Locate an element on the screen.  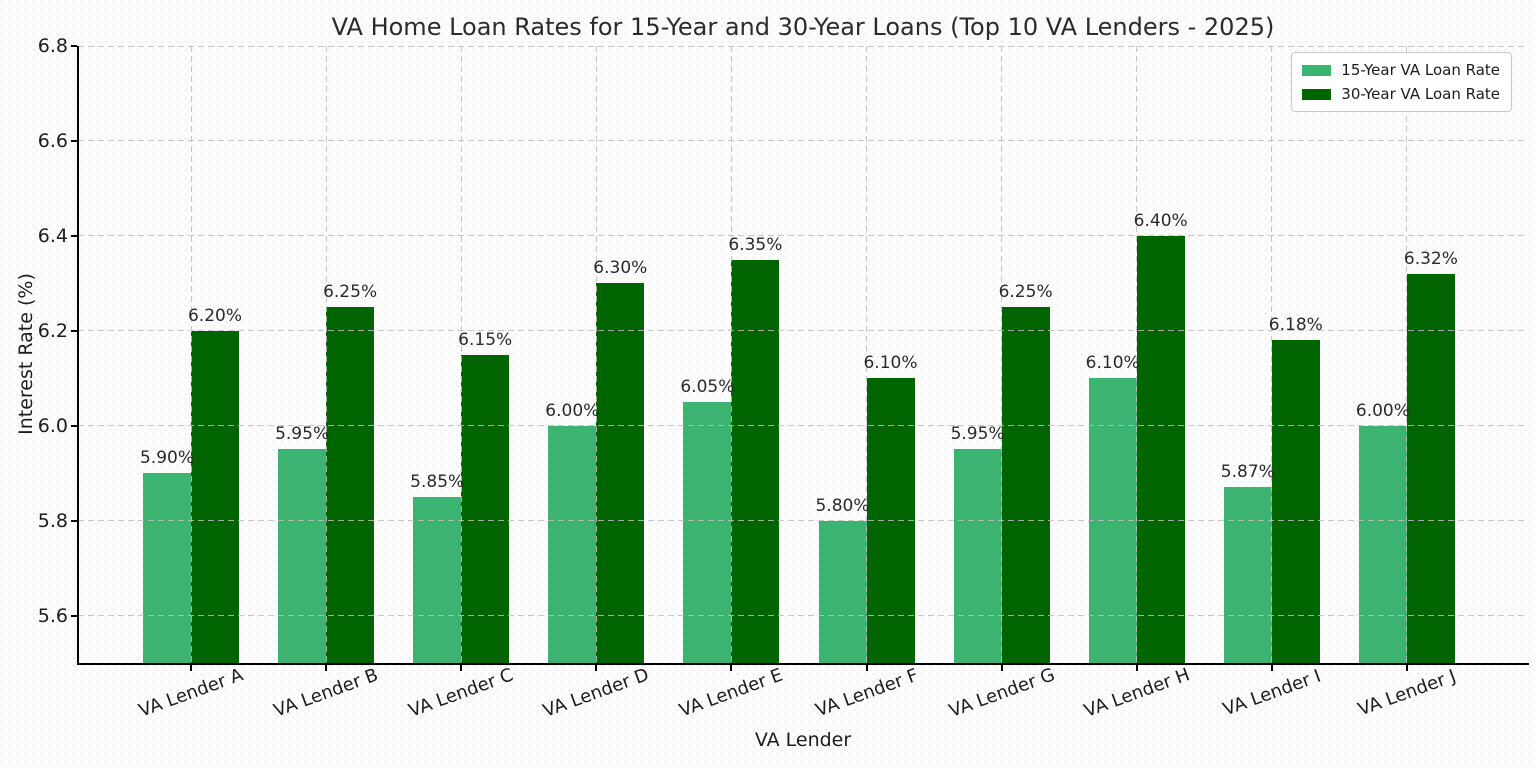
y-tick-label: 6.0 is located at coordinates (52, 425).